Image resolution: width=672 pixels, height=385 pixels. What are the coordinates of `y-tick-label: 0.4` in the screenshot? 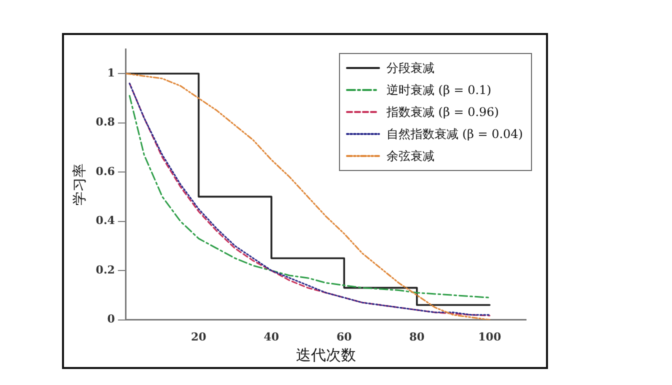 It's located at (106, 221).